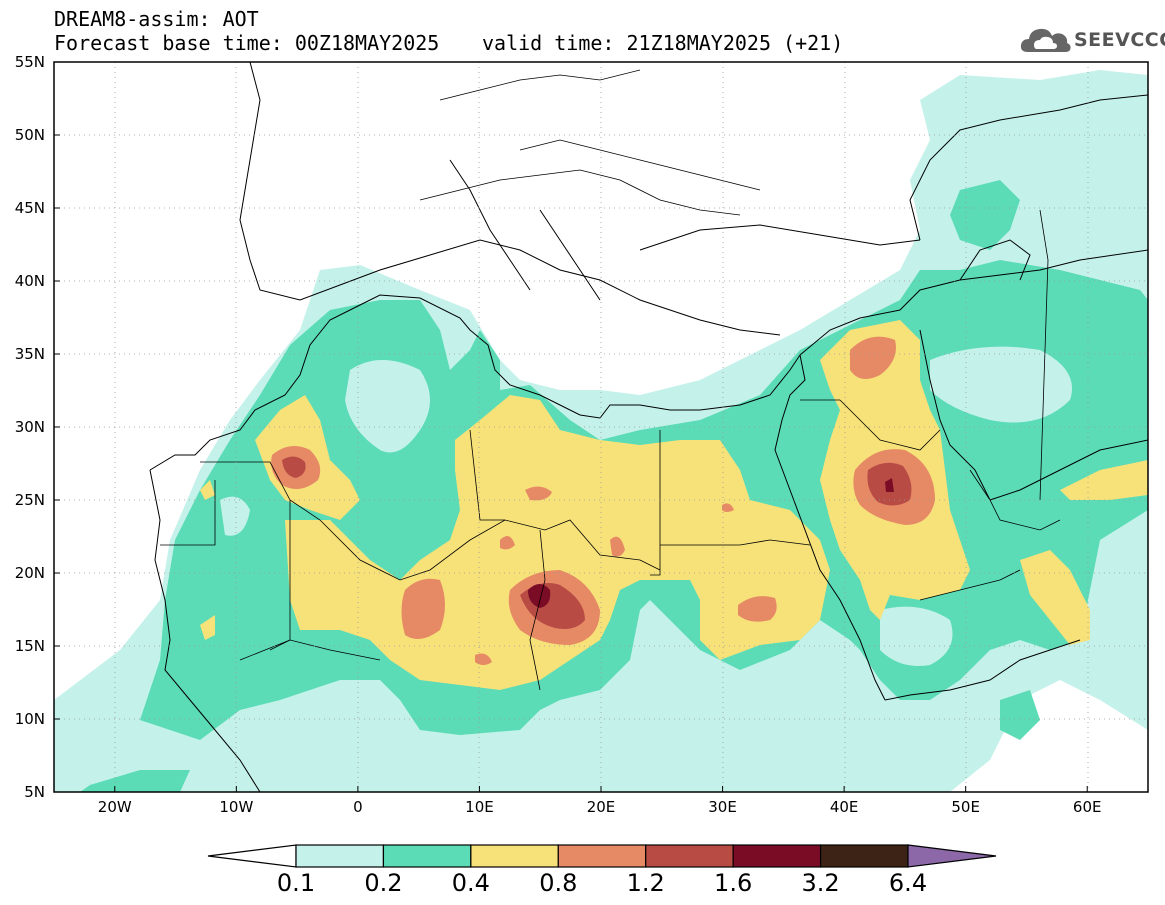  Describe the element at coordinates (252, 856) in the screenshot. I see `colorbar-left-extension` at that location.